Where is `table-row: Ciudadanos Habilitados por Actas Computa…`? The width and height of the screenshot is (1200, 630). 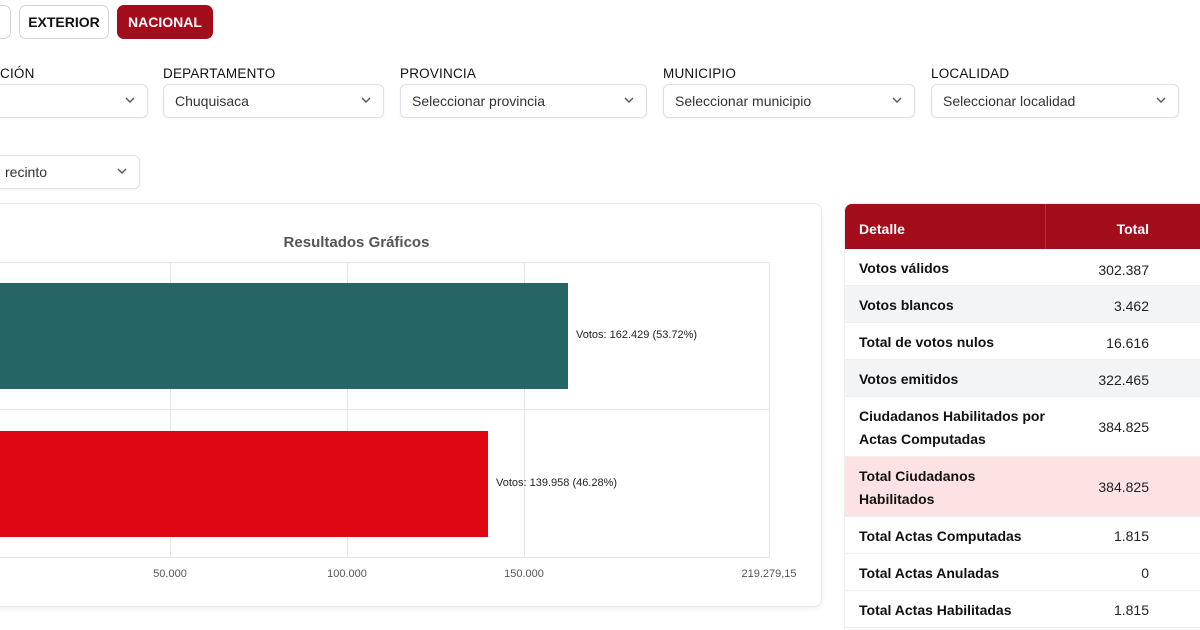 table-row: Ciudadanos Habilitados por Actas Computa… is located at coordinates (1022, 427).